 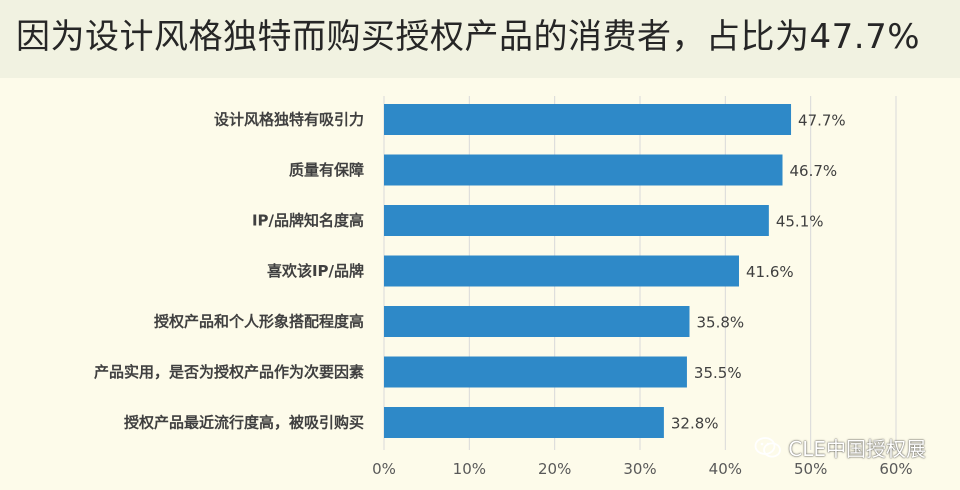 What do you see at coordinates (469, 469) in the screenshot?
I see `x-tick-label: 10%` at bounding box center [469, 469].